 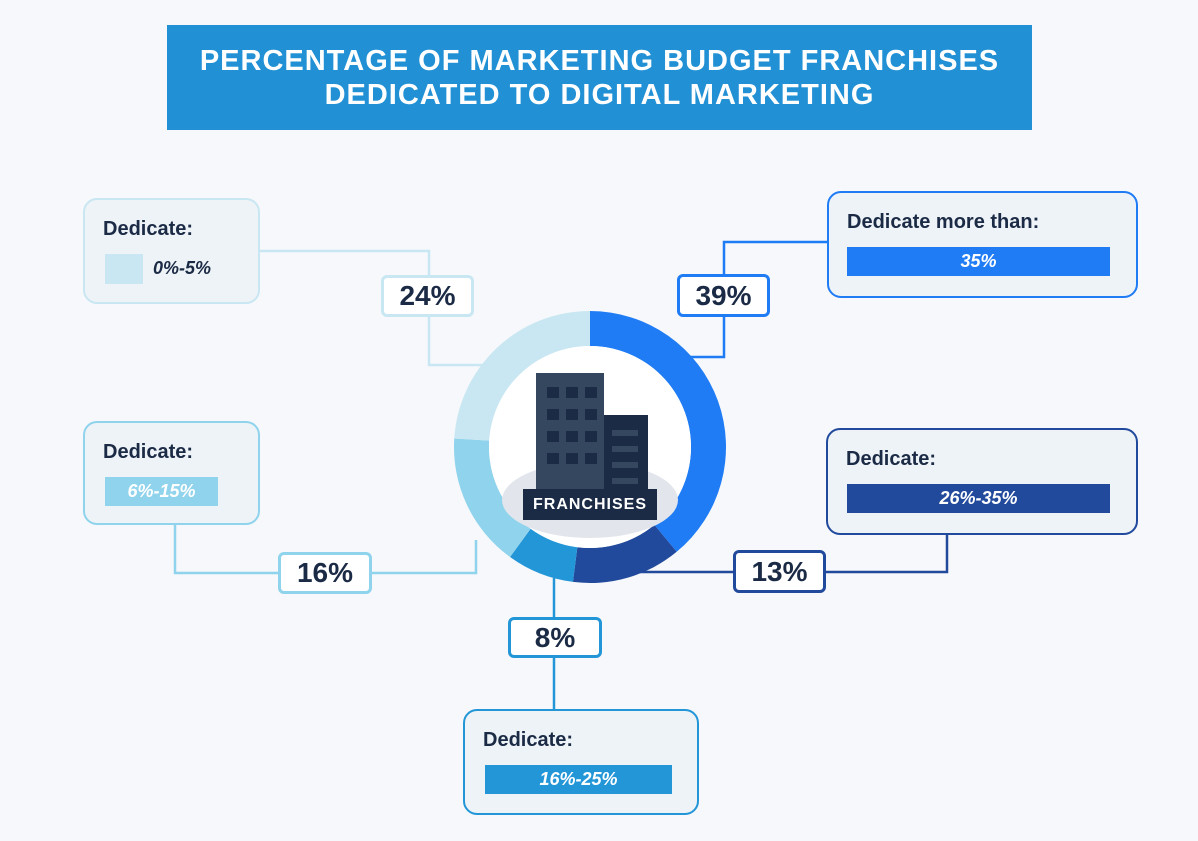 What do you see at coordinates (658, 431) in the screenshot?
I see `slice-more35` at bounding box center [658, 431].